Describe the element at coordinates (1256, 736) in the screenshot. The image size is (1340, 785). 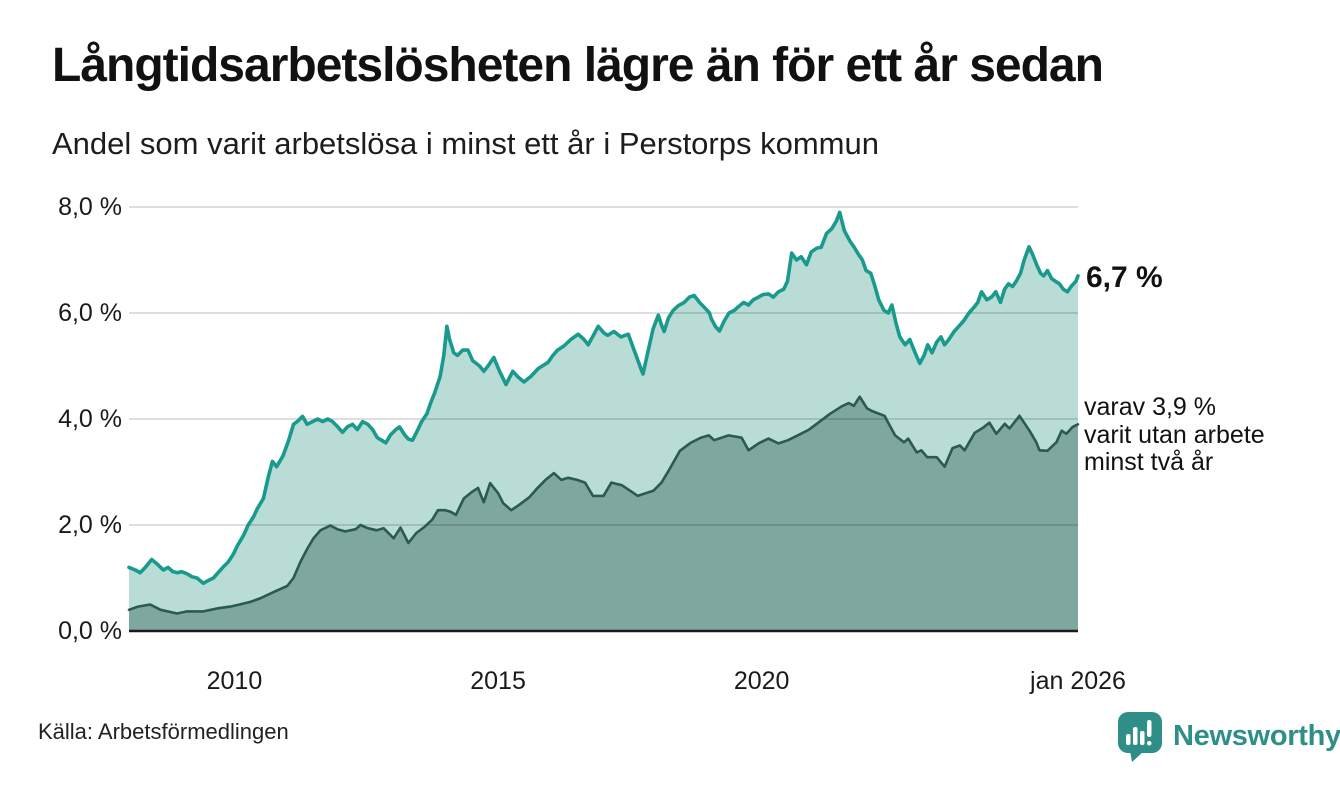
I see `newsworthy-logo-text: Newsworthy` at that location.